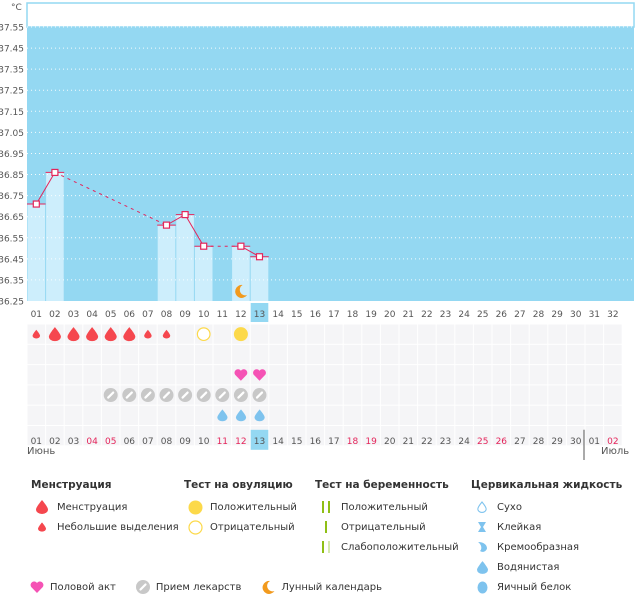 The height and width of the screenshot is (597, 644). I want to click on y-tick-label: 36.35, so click(12, 281).